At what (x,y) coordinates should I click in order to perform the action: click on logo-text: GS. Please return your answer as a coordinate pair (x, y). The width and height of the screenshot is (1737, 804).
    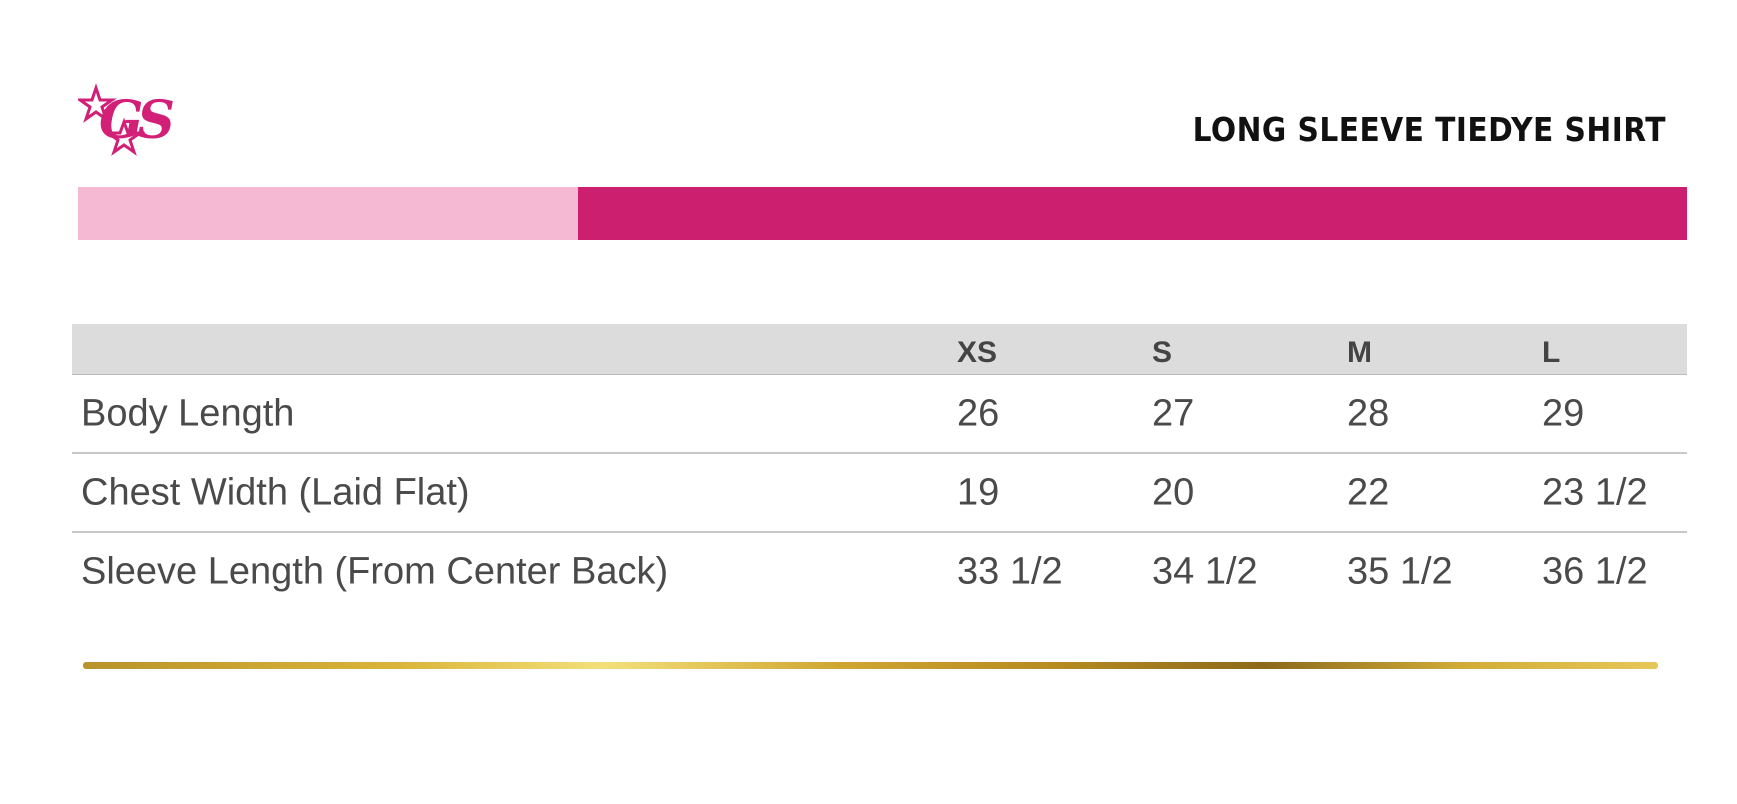
    Looking at the image, I should click on (136, 120).